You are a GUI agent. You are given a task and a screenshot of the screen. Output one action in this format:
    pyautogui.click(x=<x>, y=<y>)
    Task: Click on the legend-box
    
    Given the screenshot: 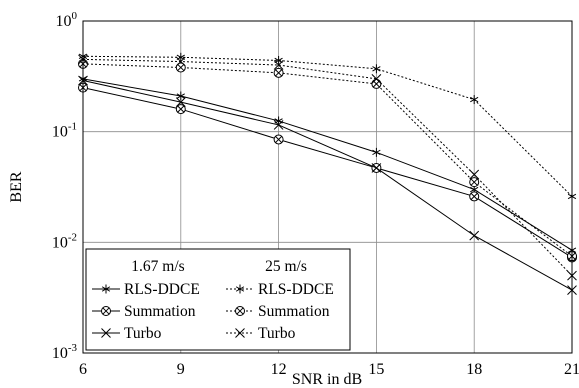 What is the action you would take?
    pyautogui.click(x=218, y=299)
    